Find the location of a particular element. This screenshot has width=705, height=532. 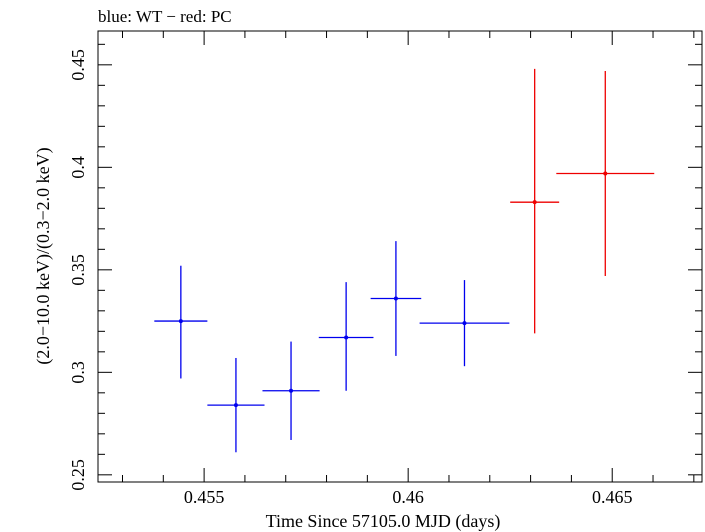

y-tick-label: 0.35 is located at coordinates (78, 270).